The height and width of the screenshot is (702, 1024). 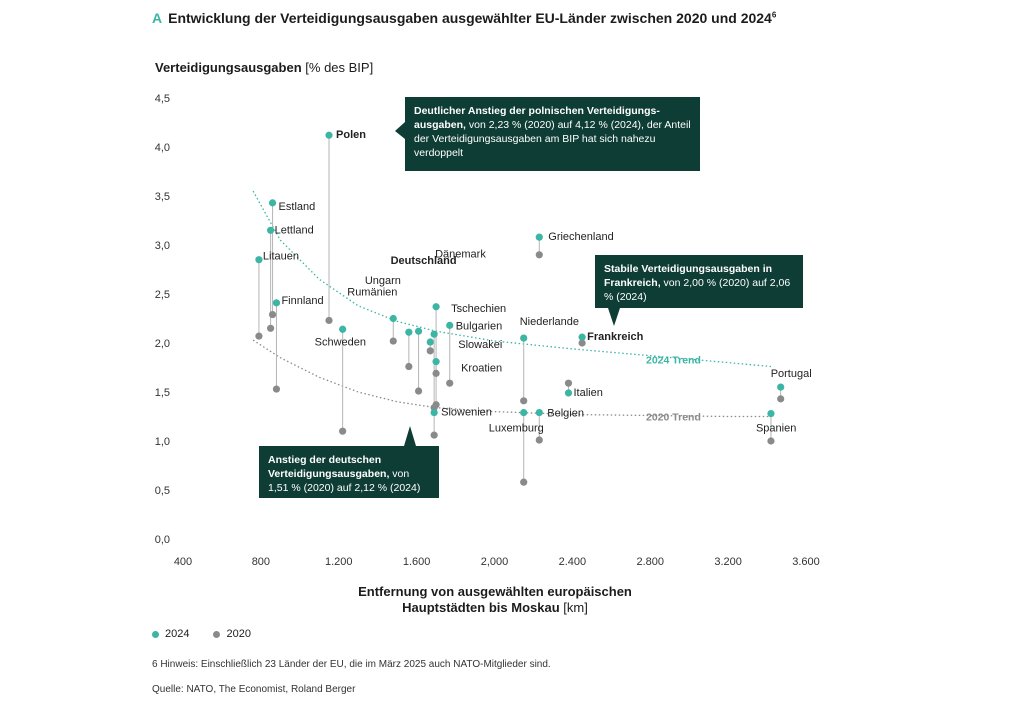 I want to click on country-label: Slowenien, so click(x=466, y=413).